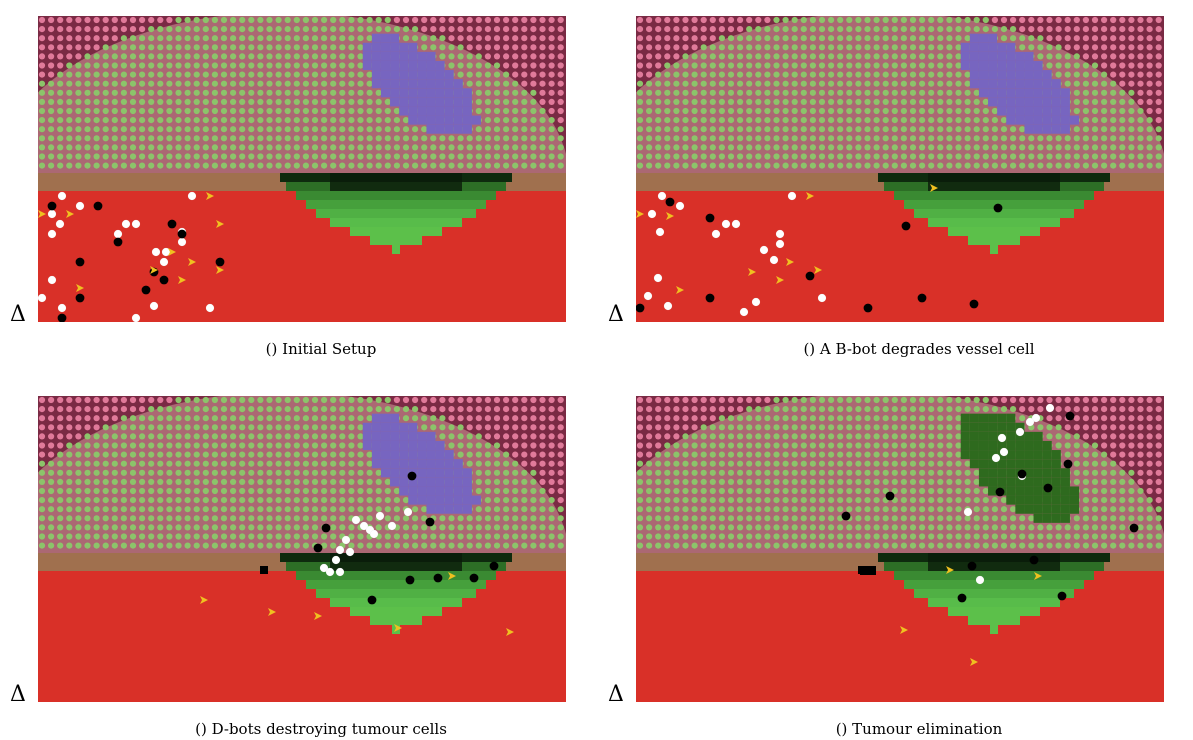 The height and width of the screenshot is (740, 1193). I want to click on black-bot, so click(1034, 560).